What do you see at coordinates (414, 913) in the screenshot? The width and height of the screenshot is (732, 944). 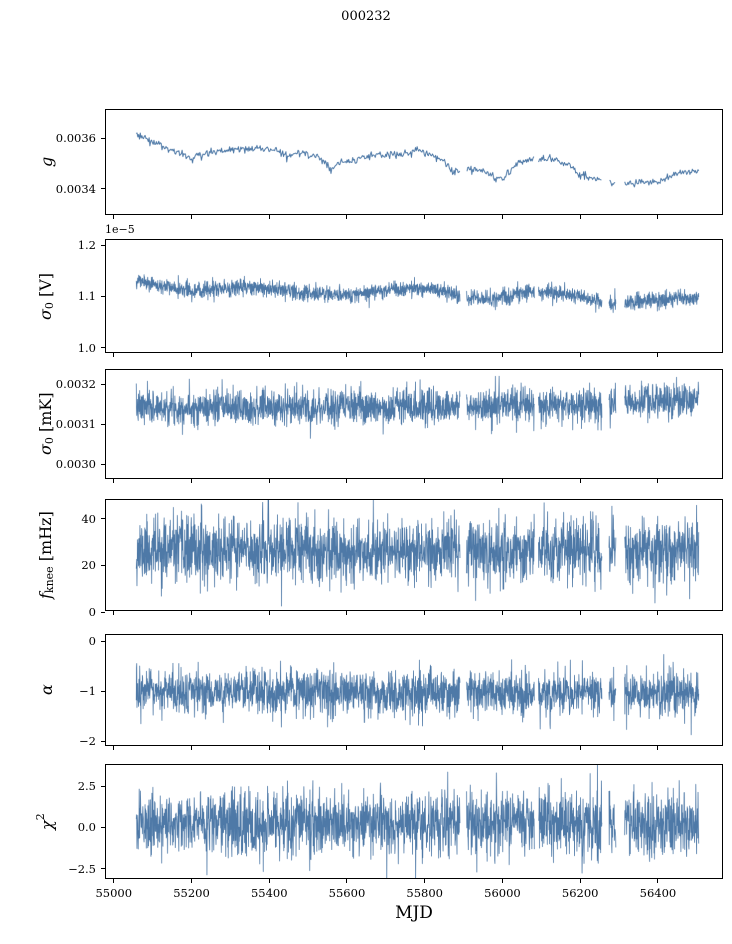 I see `x-axis-label: MJD` at bounding box center [414, 913].